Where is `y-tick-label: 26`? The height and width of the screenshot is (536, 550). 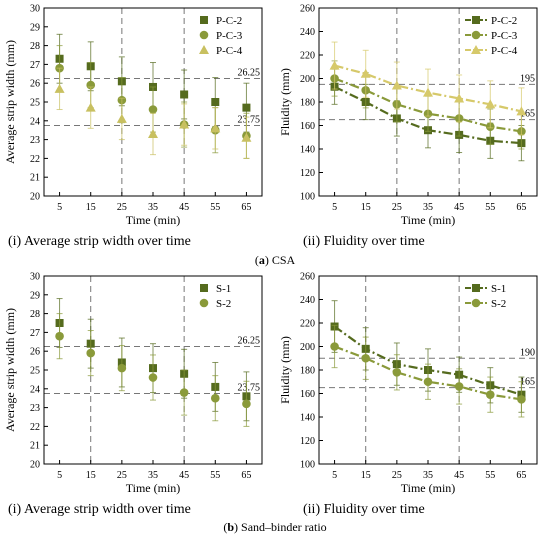 y-tick-label: 26 is located at coordinates (35, 84).